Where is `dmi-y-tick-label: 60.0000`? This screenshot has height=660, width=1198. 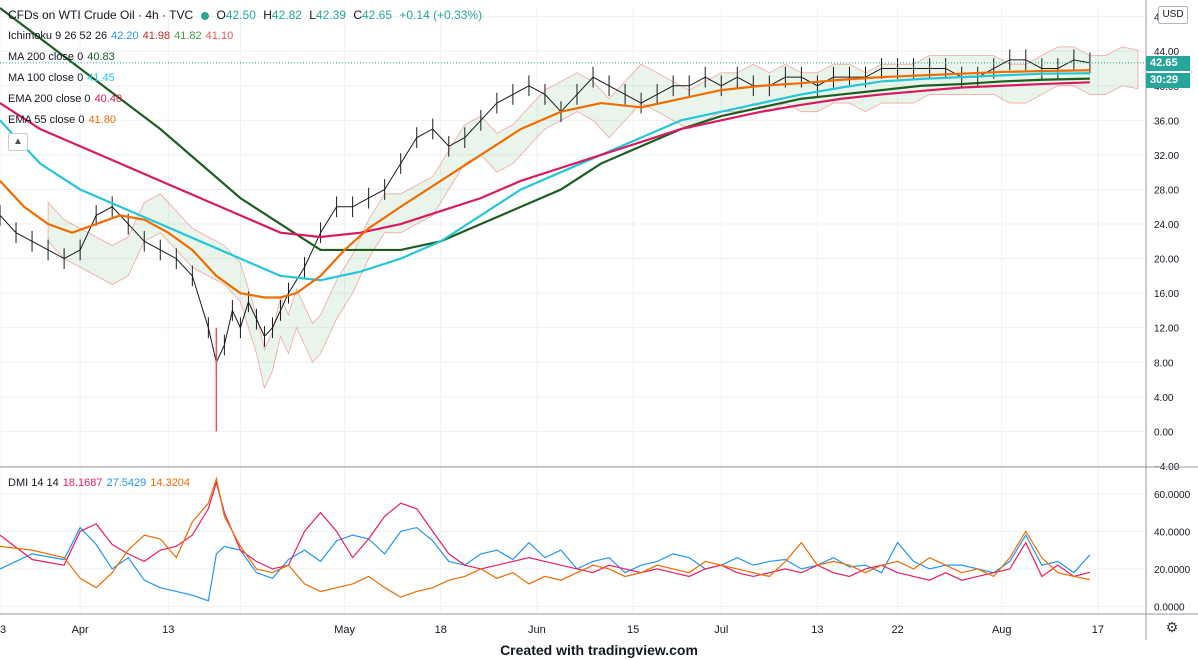 dmi-y-tick-label: 60.0000 is located at coordinates (1172, 495).